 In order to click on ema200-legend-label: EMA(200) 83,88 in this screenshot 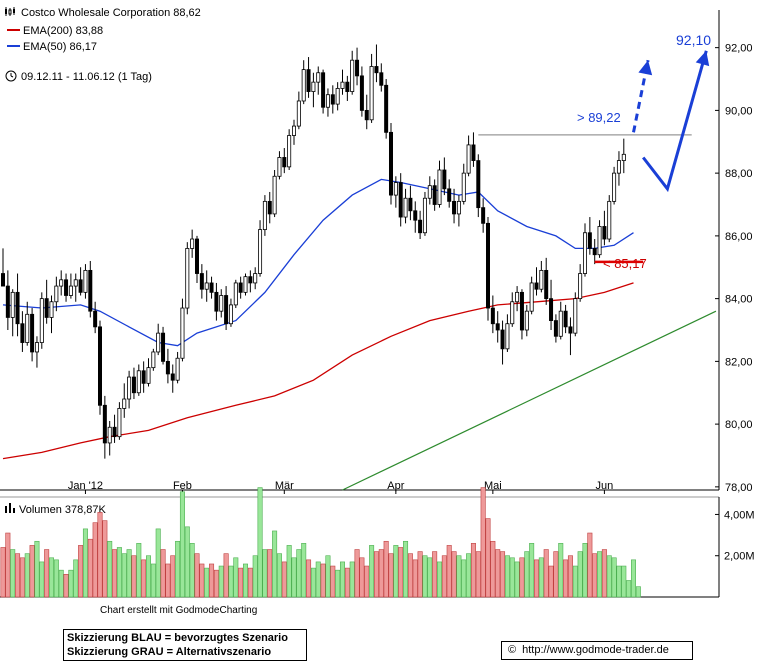, I will do `click(63, 31)`.